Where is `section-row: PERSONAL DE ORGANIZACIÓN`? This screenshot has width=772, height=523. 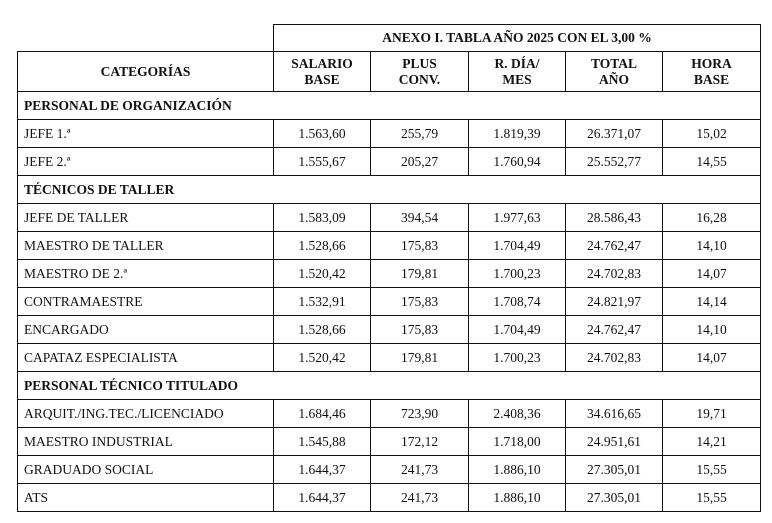
section-row: PERSONAL DE ORGANIZACIÓN is located at coordinates (389, 105).